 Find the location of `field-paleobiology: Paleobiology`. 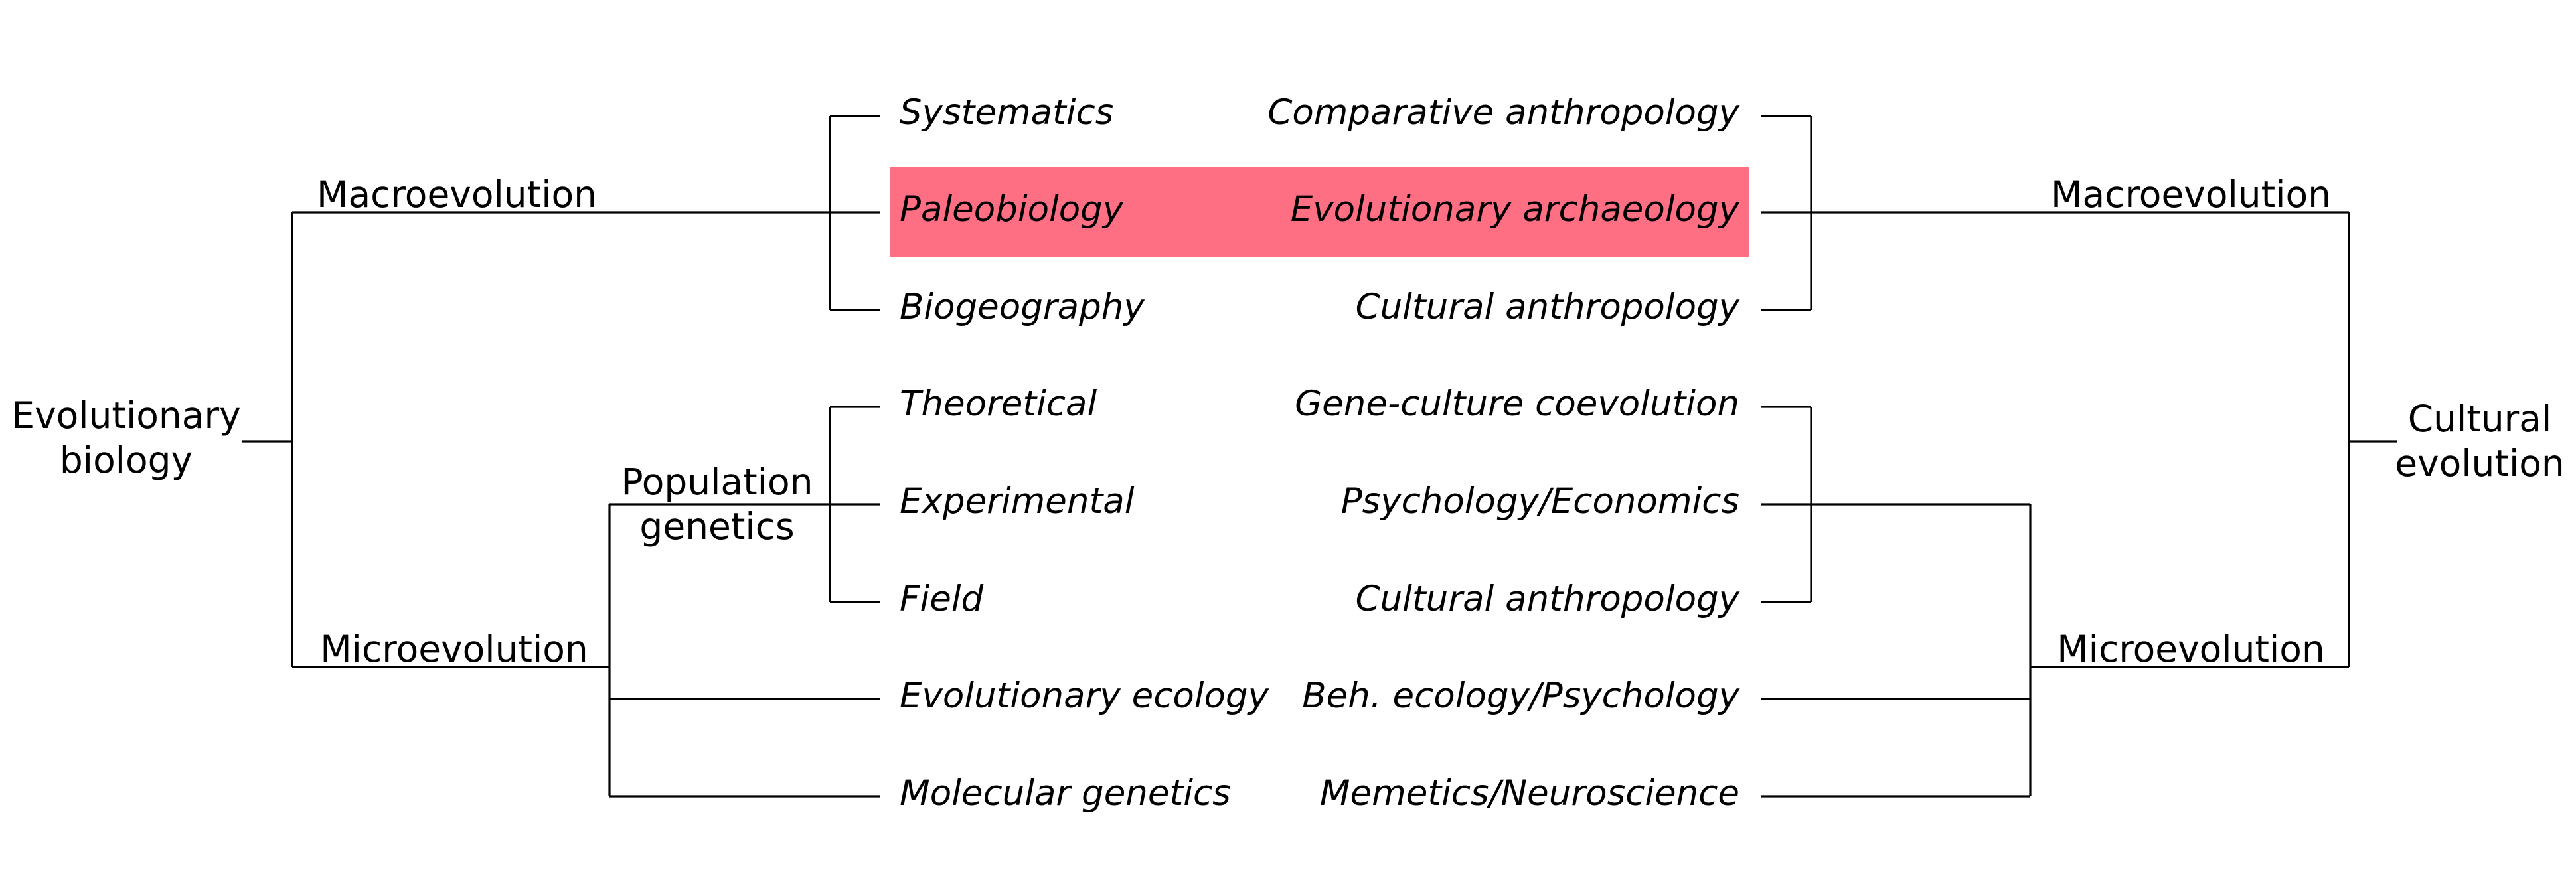

field-paleobiology: Paleobiology is located at coordinates (1012, 209).